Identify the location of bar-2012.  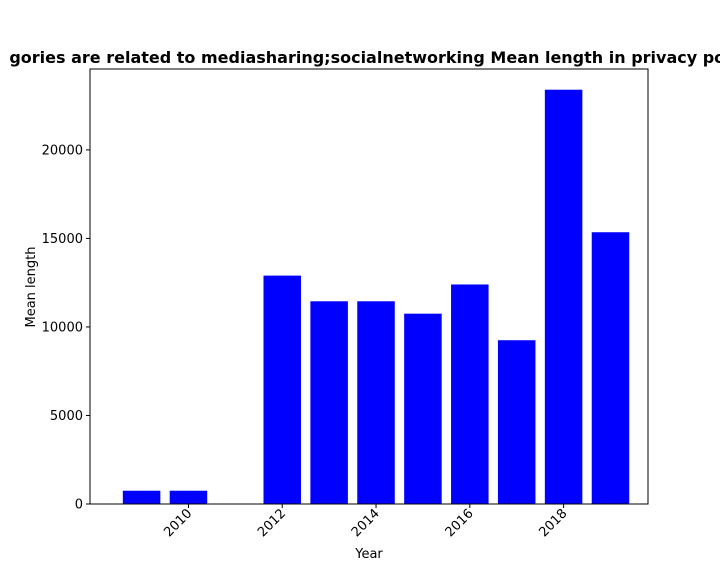
(282, 389).